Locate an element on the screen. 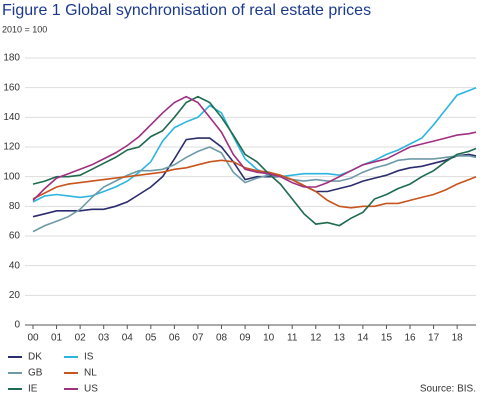 This screenshot has height=404, width=480. y-tick-label: 20 is located at coordinates (15, 295).